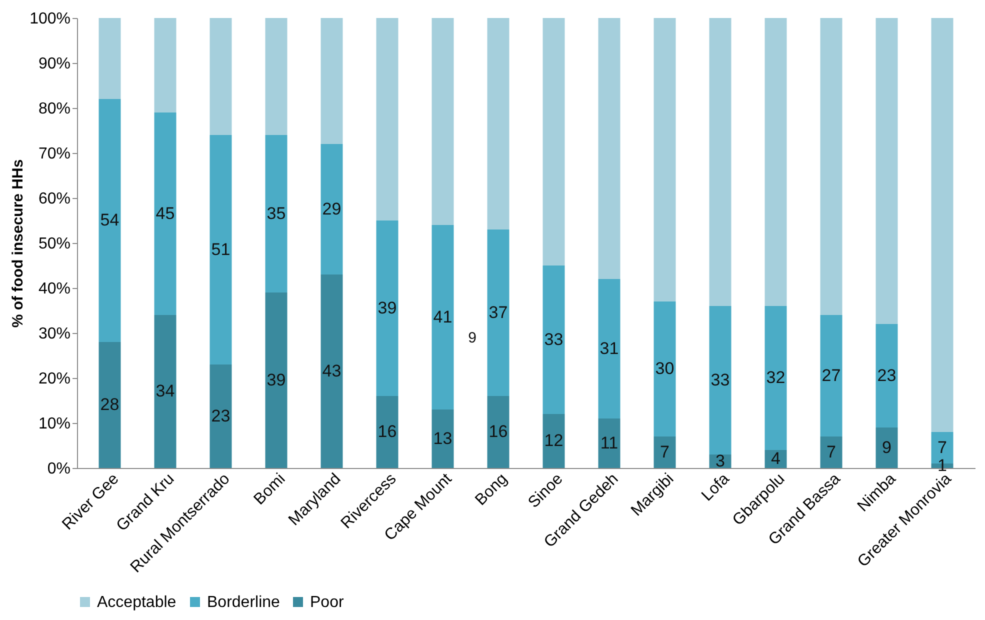 This screenshot has height=620, width=985. Describe the element at coordinates (54, 199) in the screenshot. I see `y-tick-label: 60%` at that location.